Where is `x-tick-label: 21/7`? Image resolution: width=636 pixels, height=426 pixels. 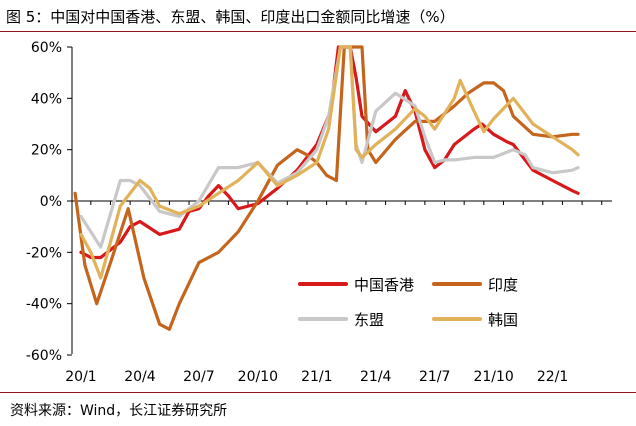
x-tick-label: 21/7 is located at coordinates (434, 377).